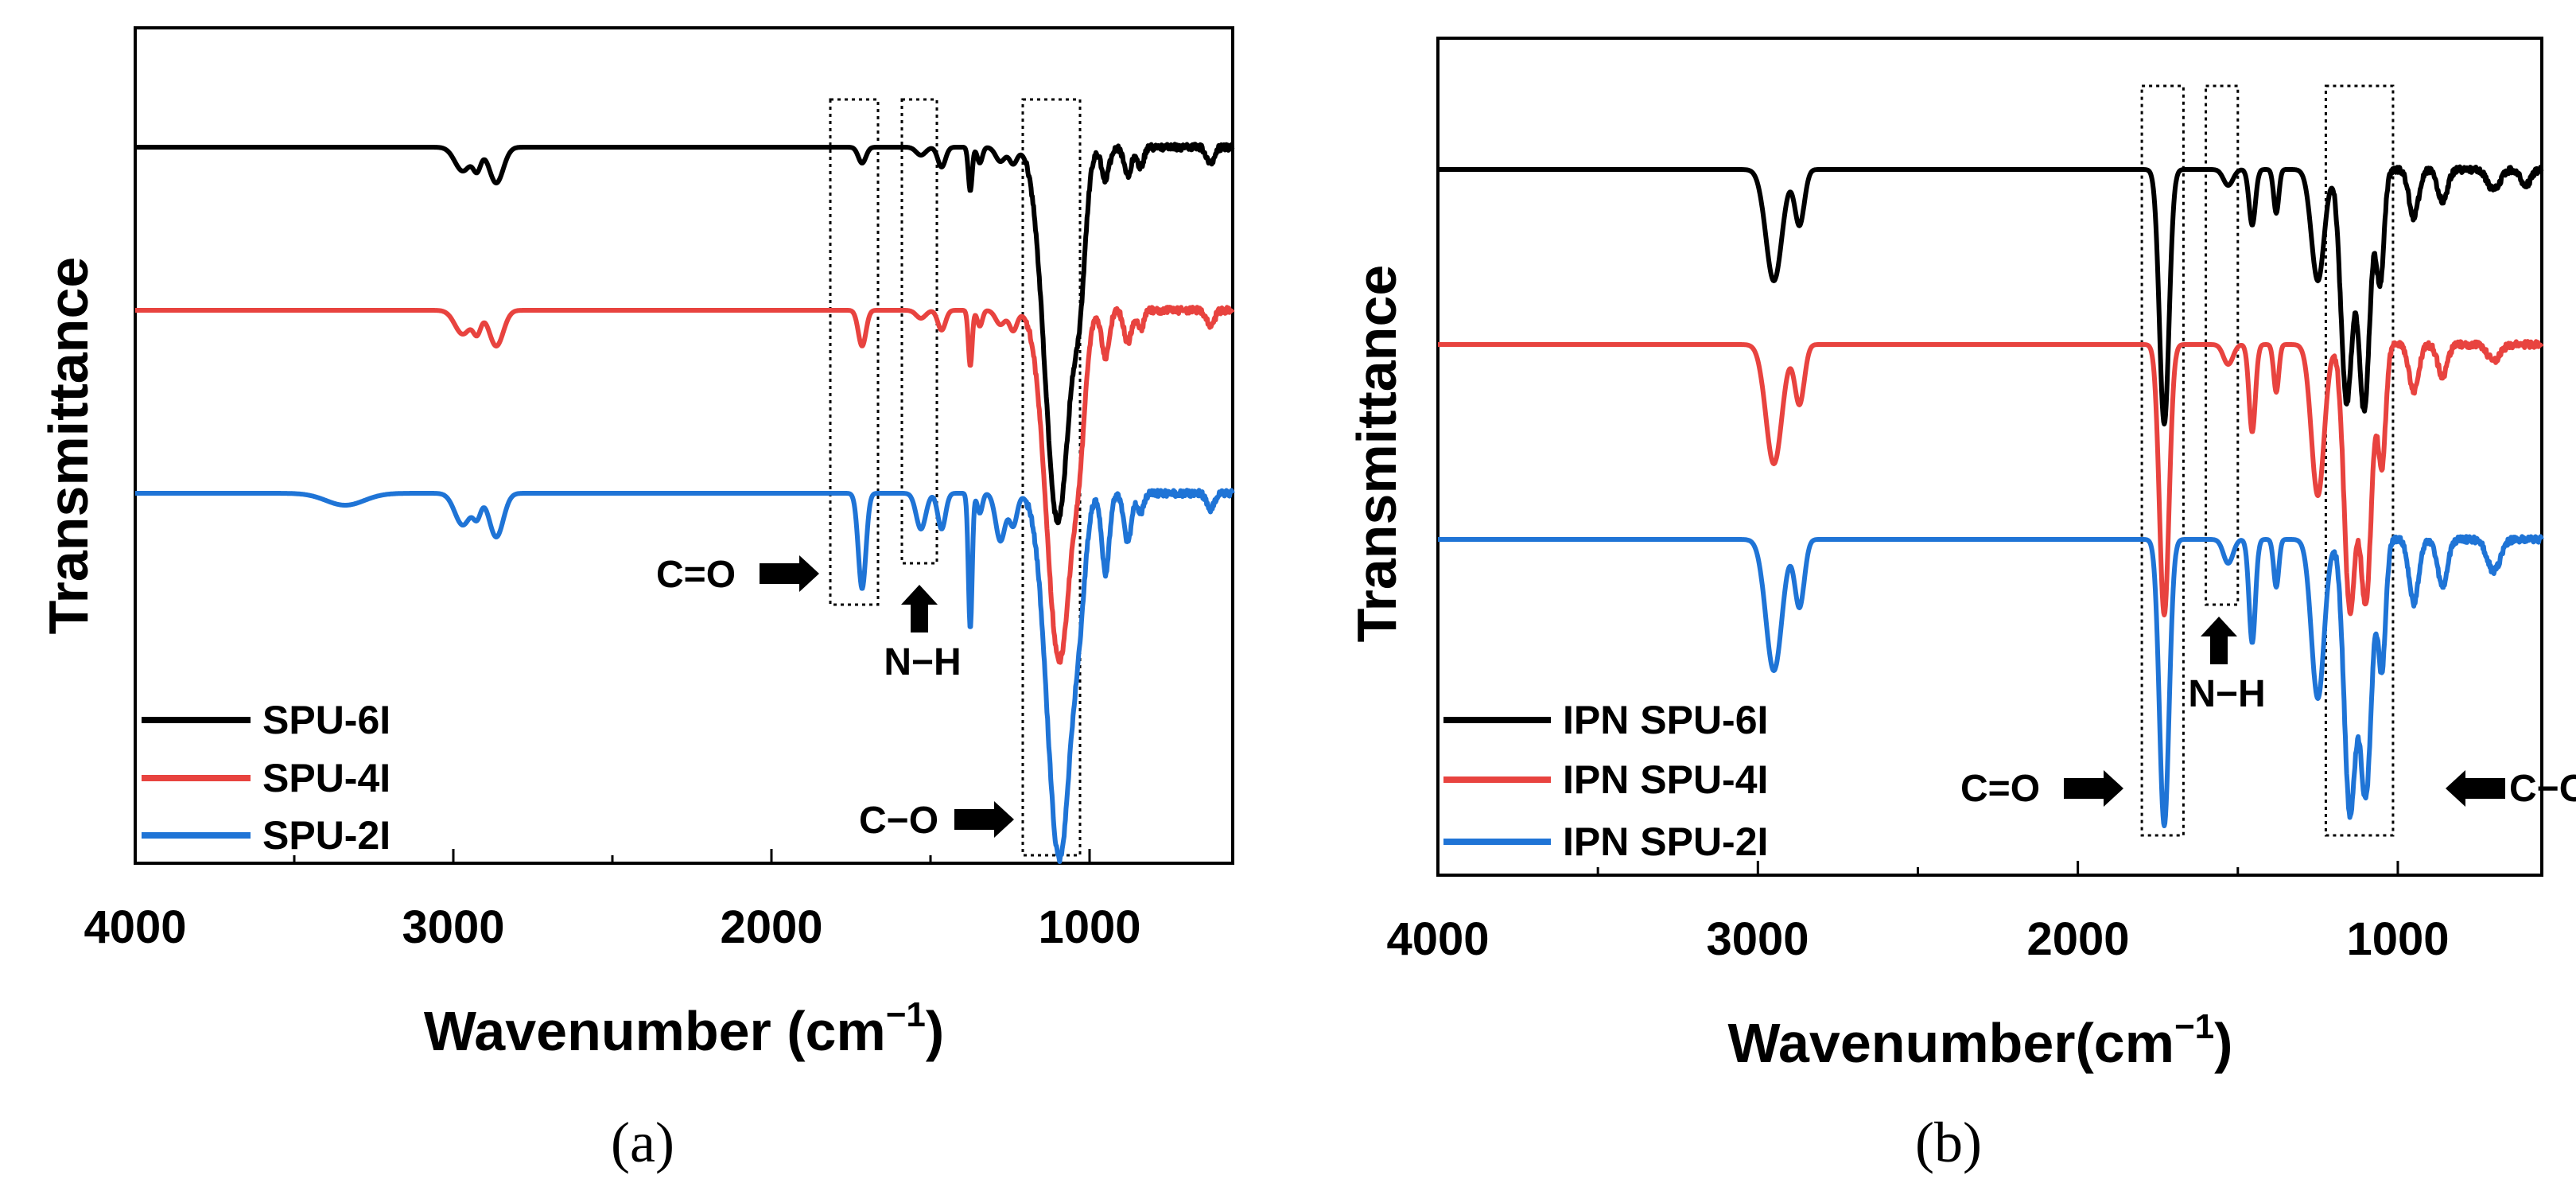 The width and height of the screenshot is (2576, 1191). Describe the element at coordinates (612, 856) in the screenshot. I see `panel-a-x-ticks` at that location.